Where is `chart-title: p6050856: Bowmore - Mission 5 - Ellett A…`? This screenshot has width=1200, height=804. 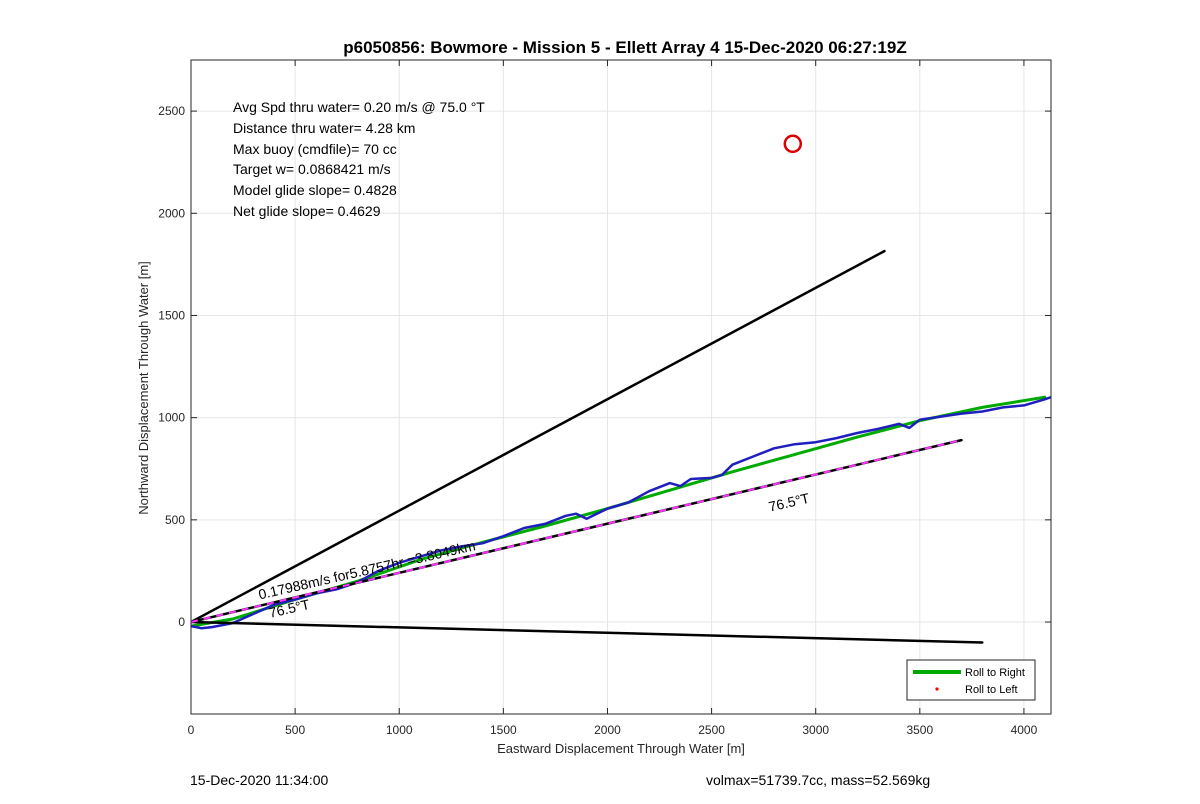
chart-title: p6050856: Bowmore - Mission 5 - Ellett A… is located at coordinates (624, 47).